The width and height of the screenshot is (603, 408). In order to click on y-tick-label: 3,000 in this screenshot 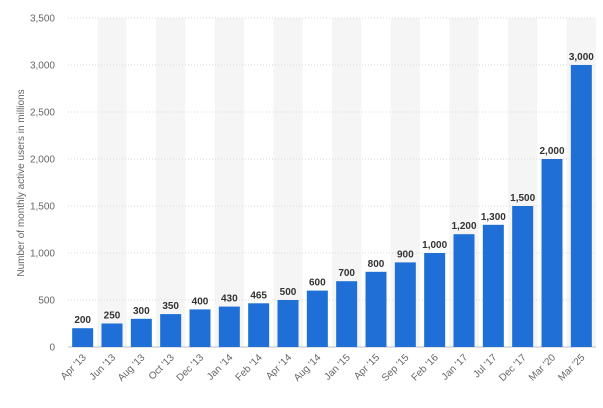, I will do `click(42, 66)`.